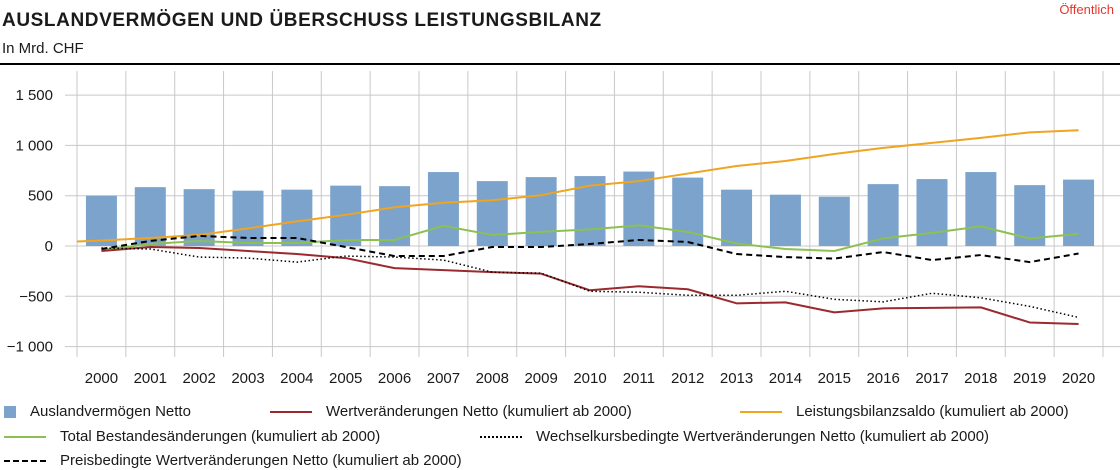 The image size is (1120, 470). What do you see at coordinates (36, 296) in the screenshot?
I see `y-tick-label: −500` at bounding box center [36, 296].